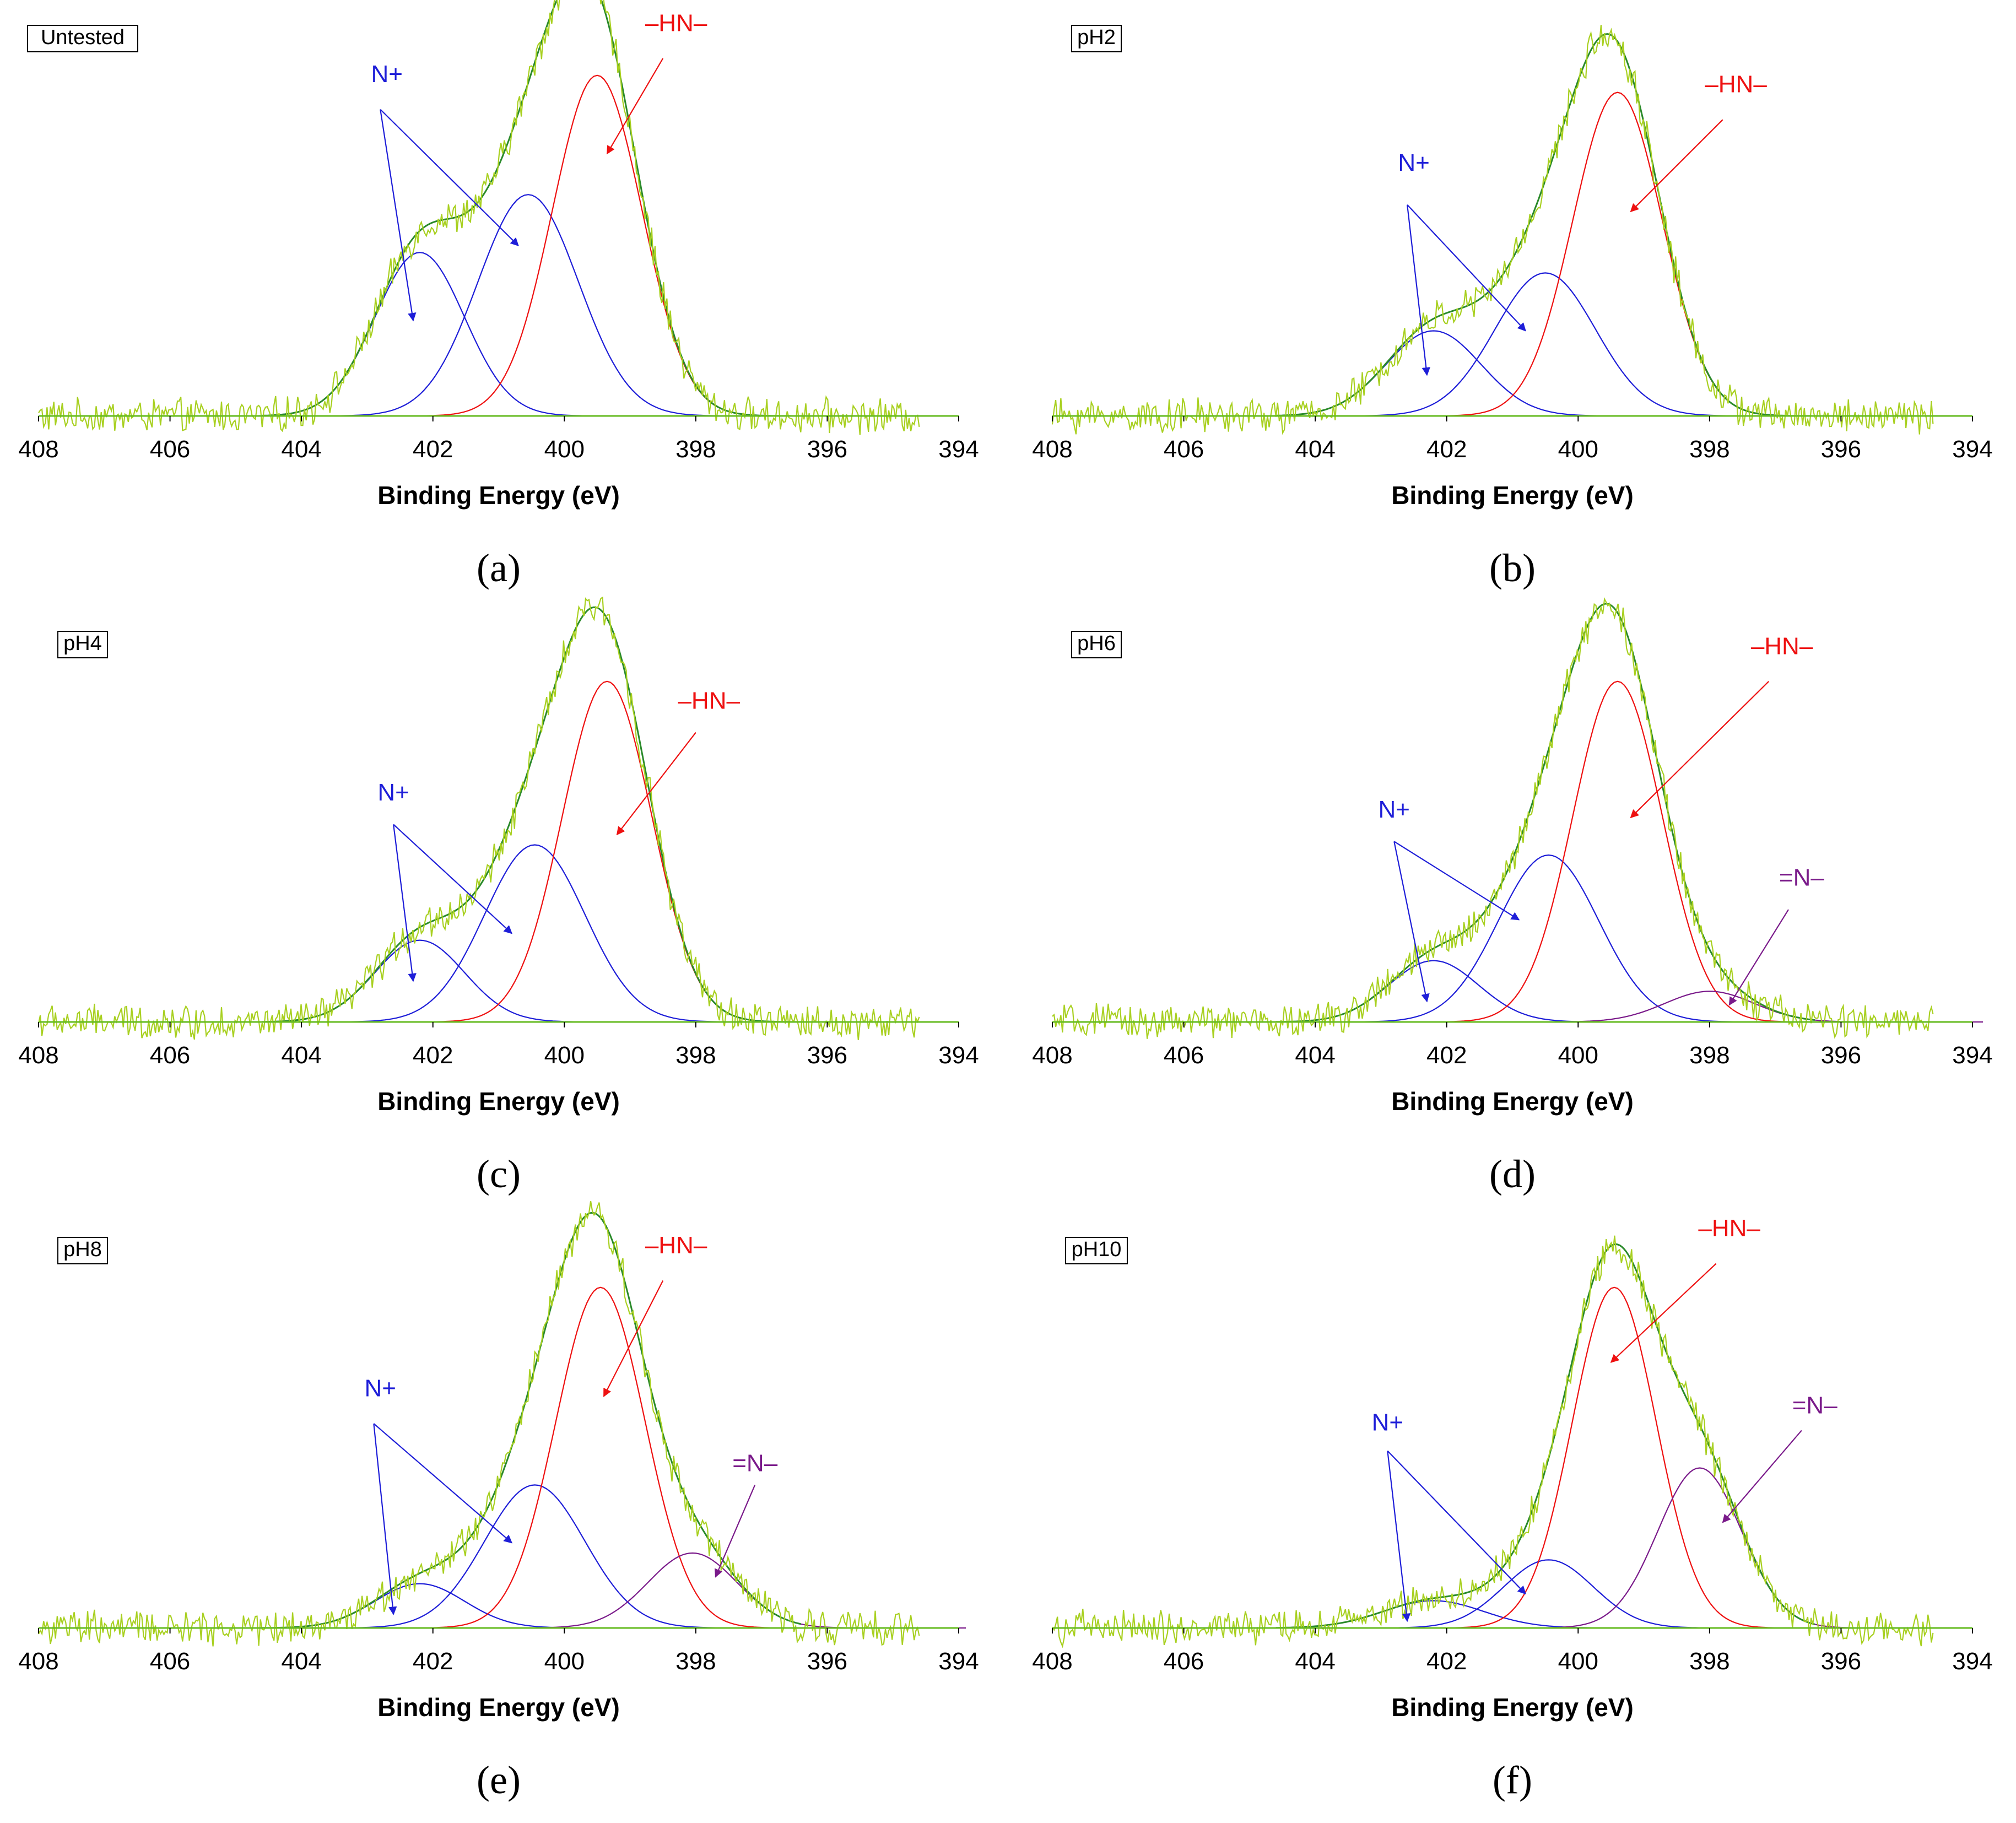 The height and width of the screenshot is (1823, 2016). I want to click on panel-caption: (a), so click(499, 568).